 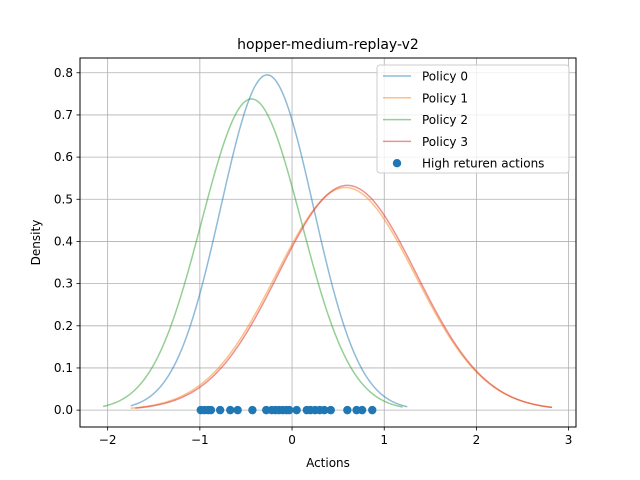 I want to click on legend-label: Policy 2, so click(x=445, y=120).